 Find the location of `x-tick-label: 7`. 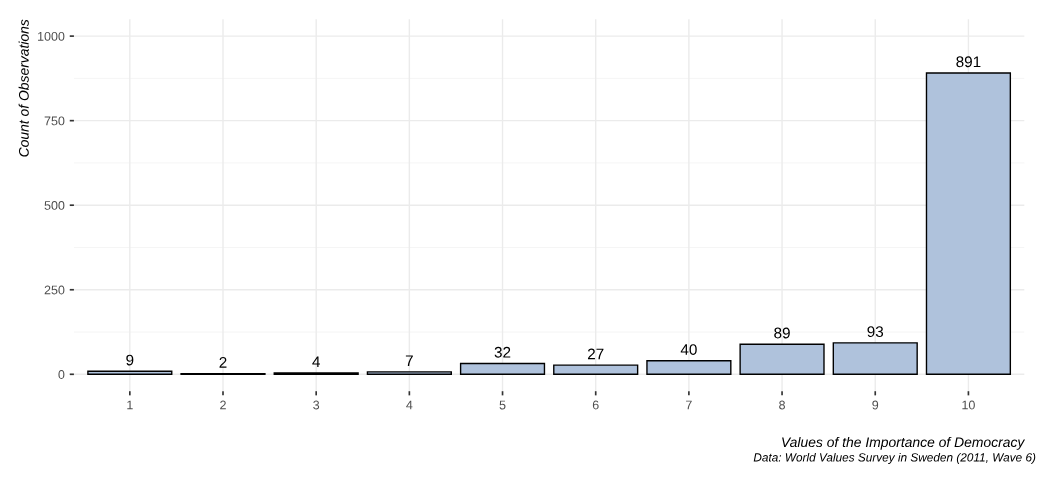

x-tick-label: 7 is located at coordinates (689, 405).